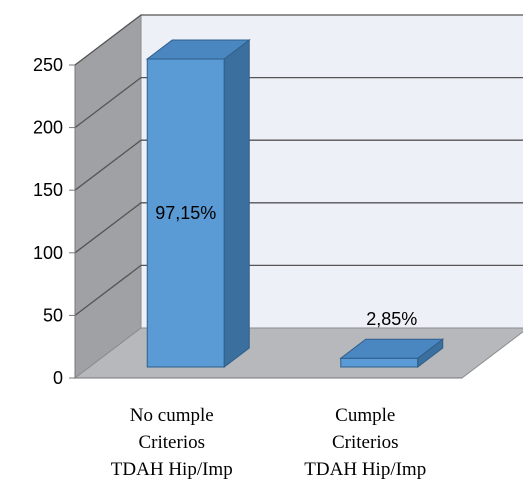 The height and width of the screenshot is (483, 523). I want to click on floor, so click(298, 353).